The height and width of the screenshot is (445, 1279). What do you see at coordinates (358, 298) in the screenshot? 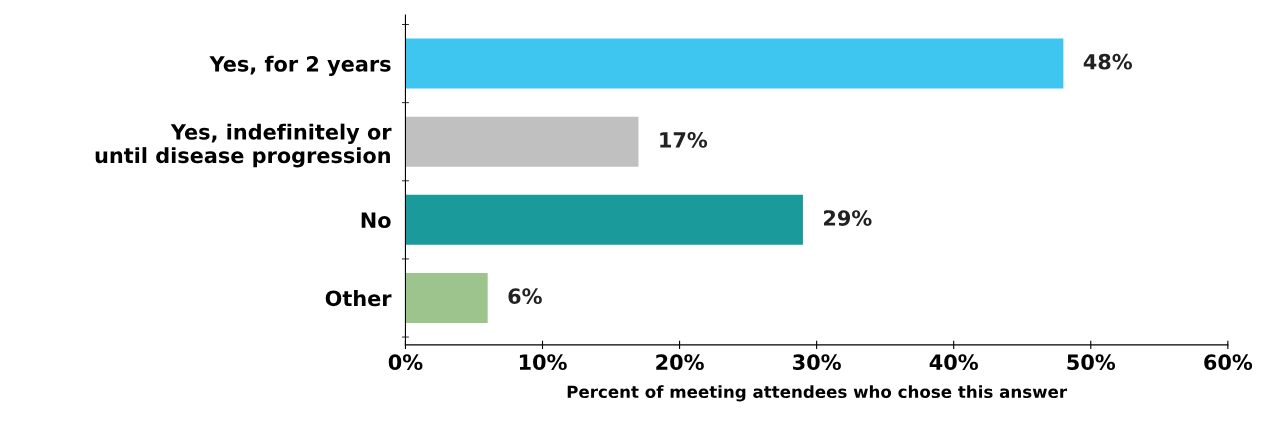
I see `y-tick-label: Other` at bounding box center [358, 298].